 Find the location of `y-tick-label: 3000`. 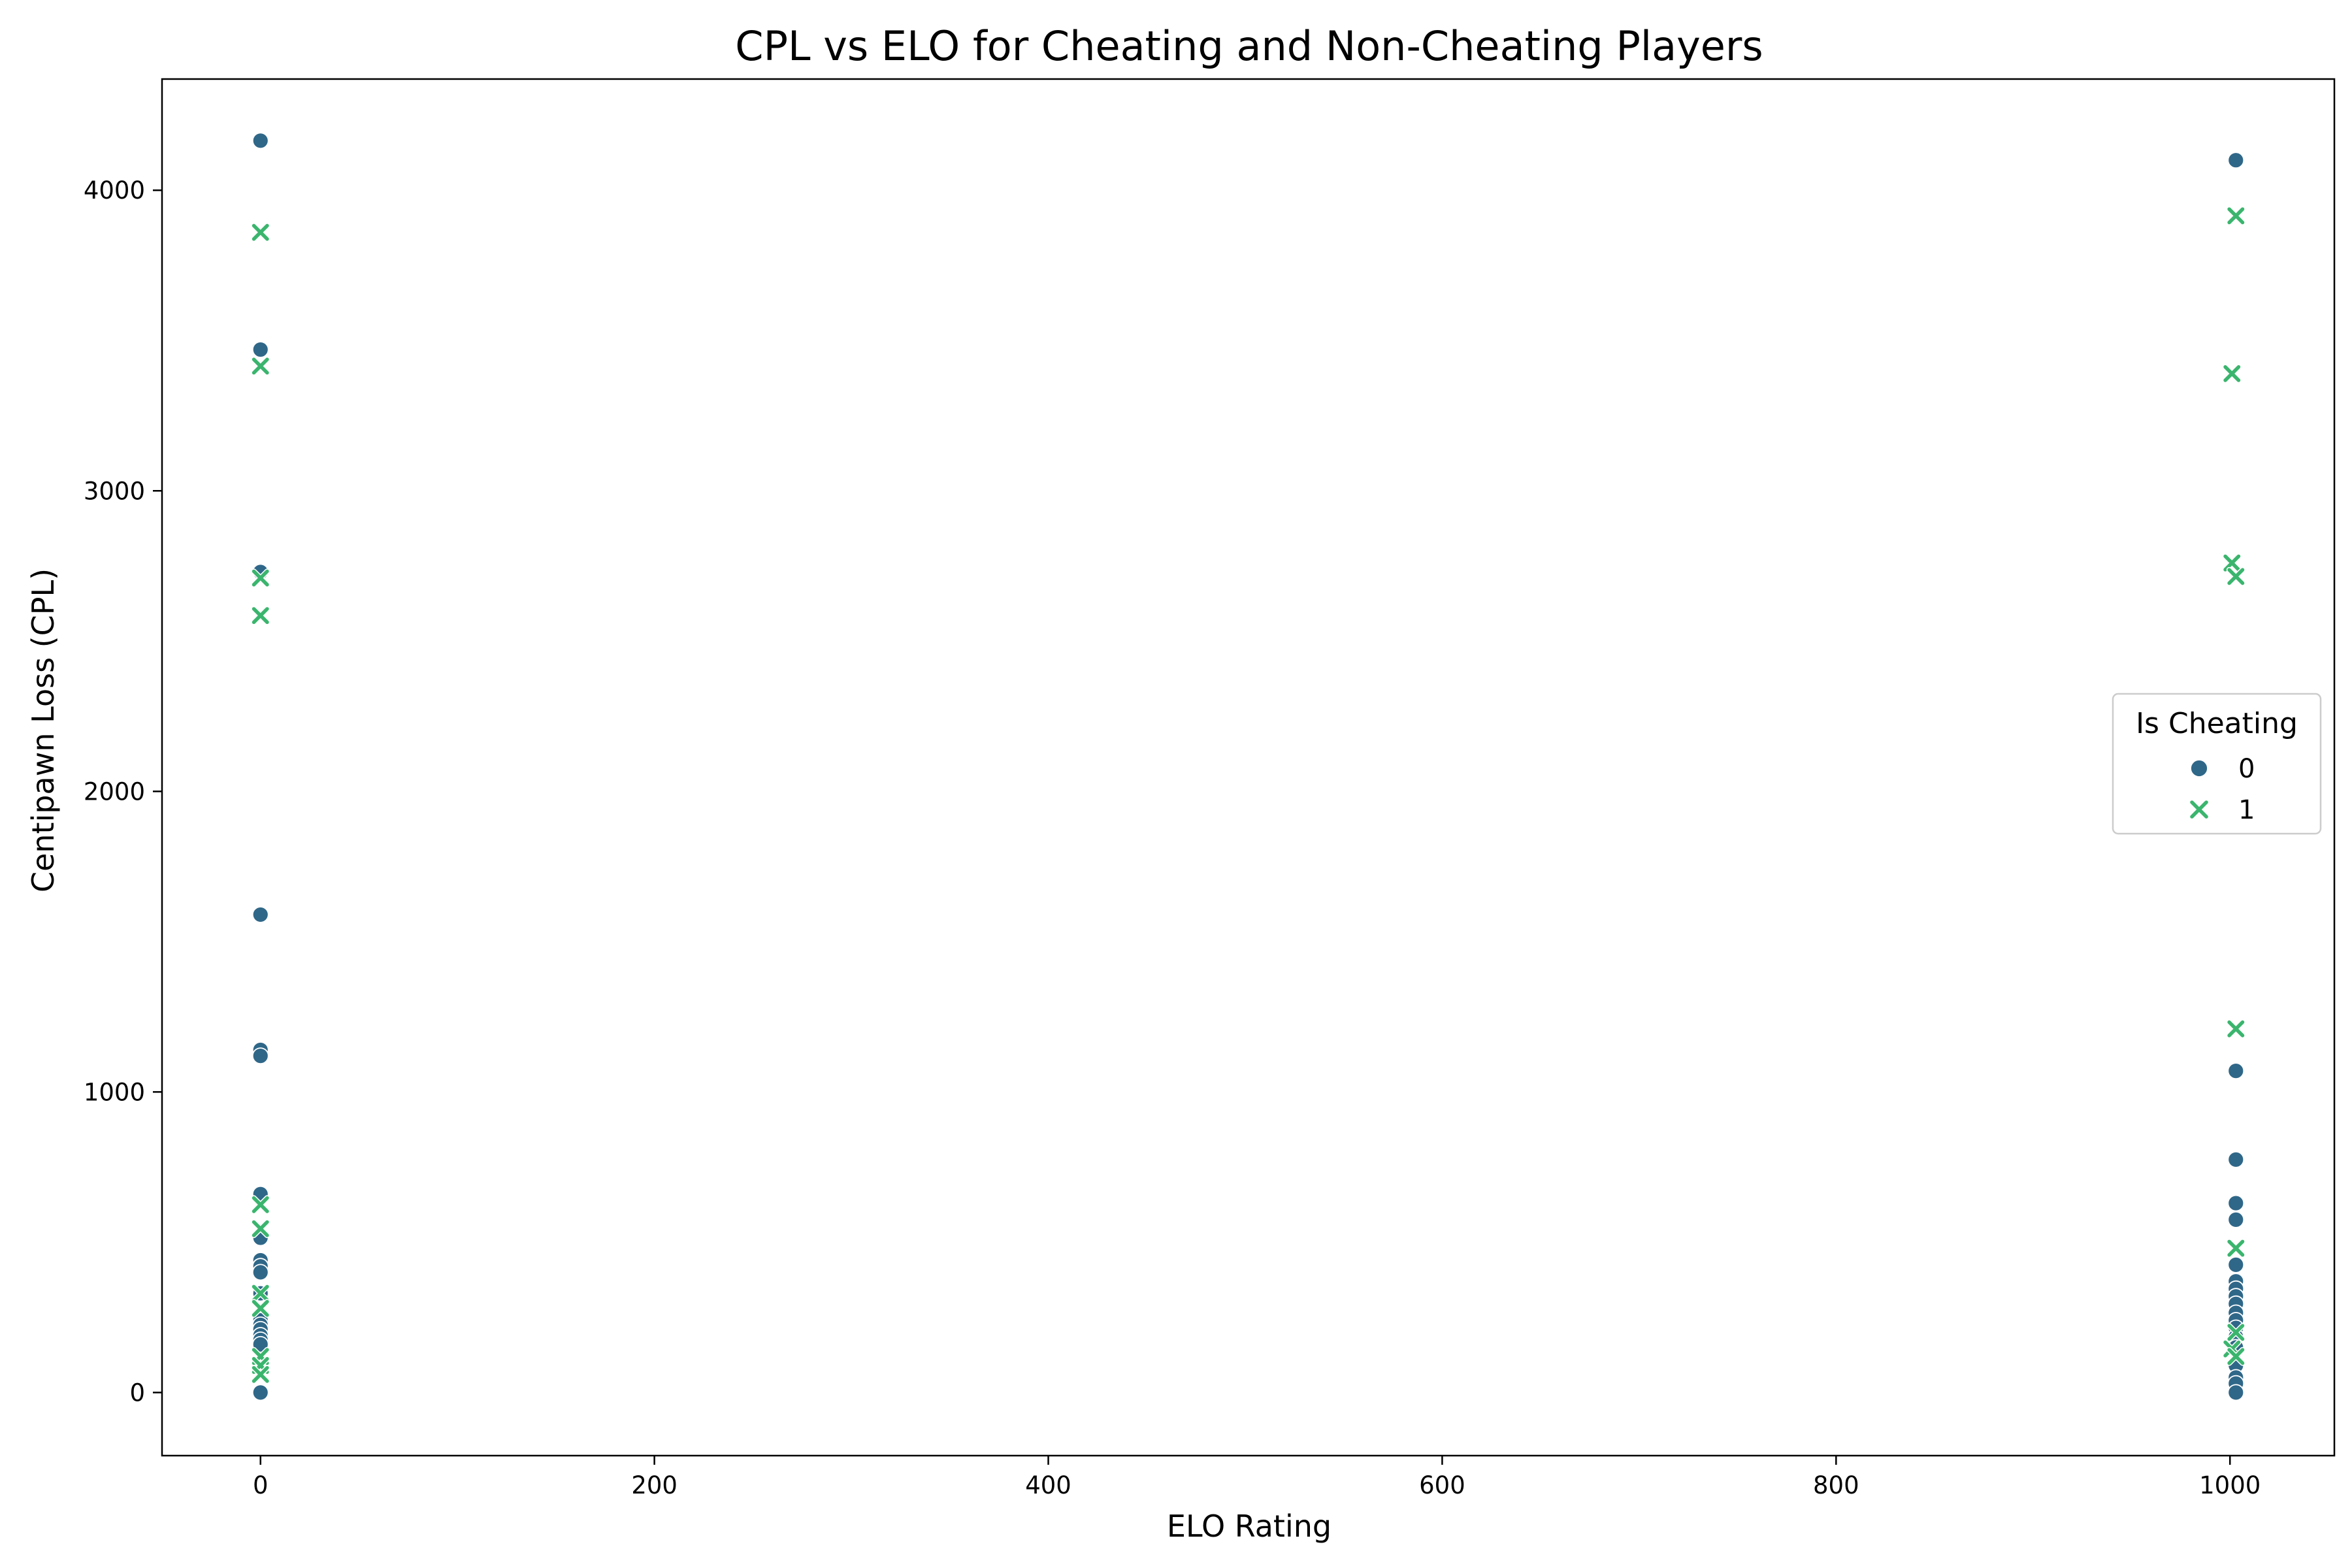

y-tick-label: 3000 is located at coordinates (114, 491).